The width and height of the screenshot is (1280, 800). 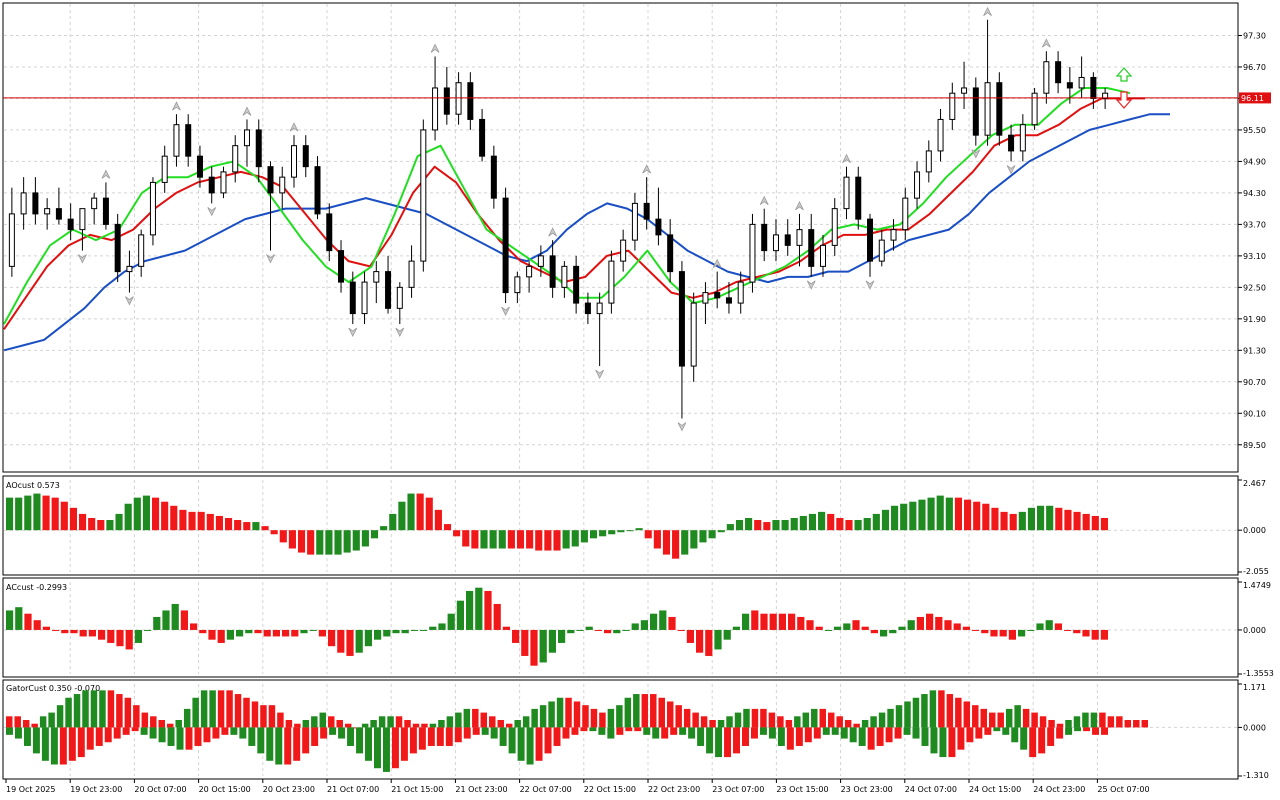 What do you see at coordinates (1252, 98) in the screenshot?
I see `current-price-label: 96.11` at bounding box center [1252, 98].